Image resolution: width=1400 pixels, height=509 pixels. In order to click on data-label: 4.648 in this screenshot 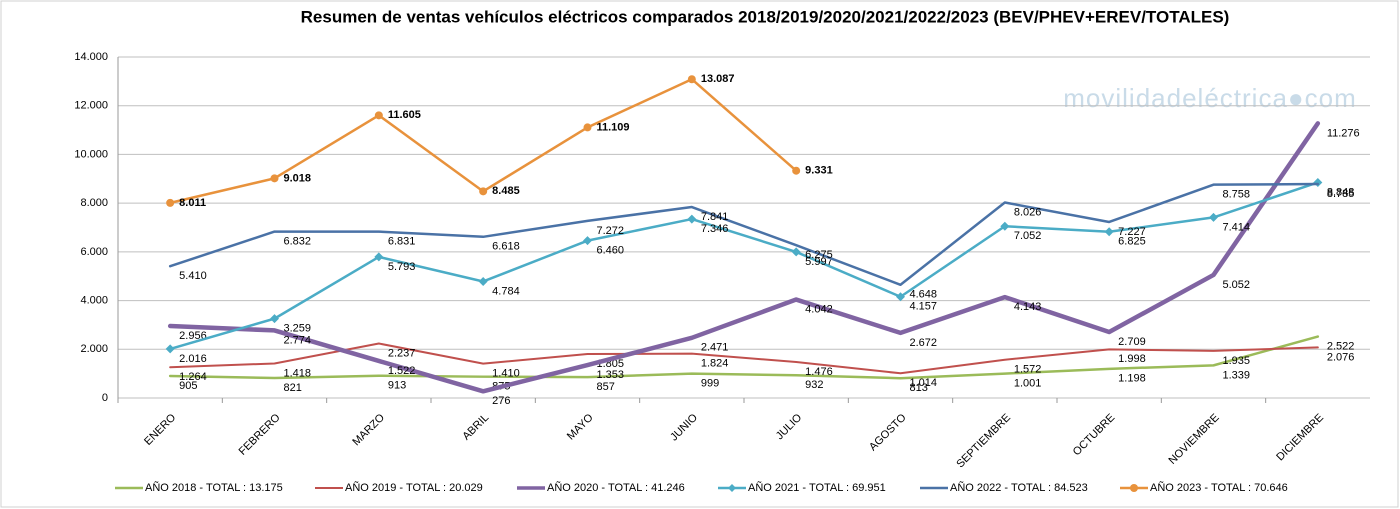, I will do `click(924, 295)`.